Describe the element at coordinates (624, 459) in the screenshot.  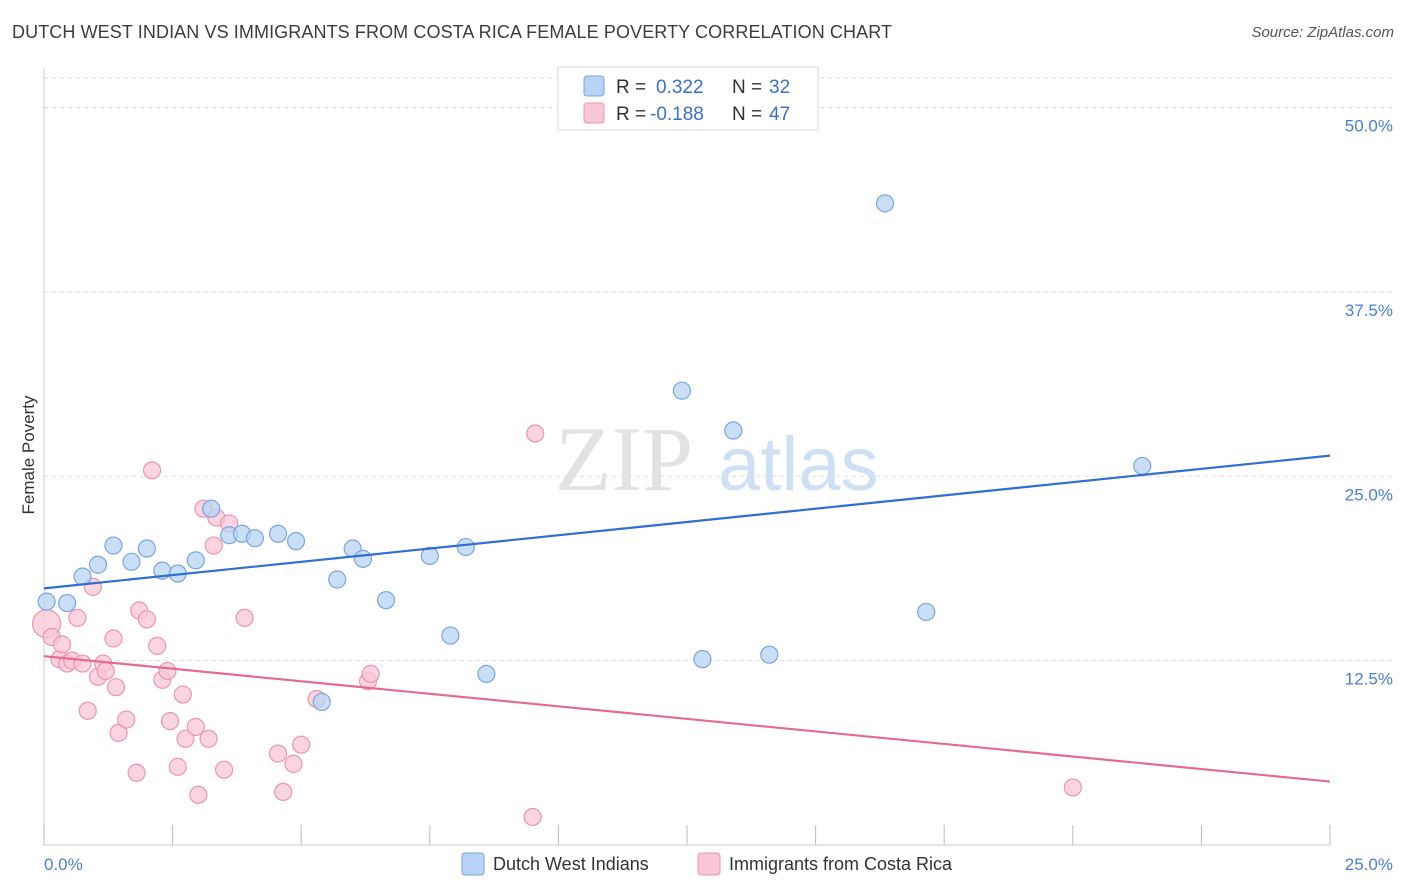
I see `watermark-zip: ZIP` at that location.